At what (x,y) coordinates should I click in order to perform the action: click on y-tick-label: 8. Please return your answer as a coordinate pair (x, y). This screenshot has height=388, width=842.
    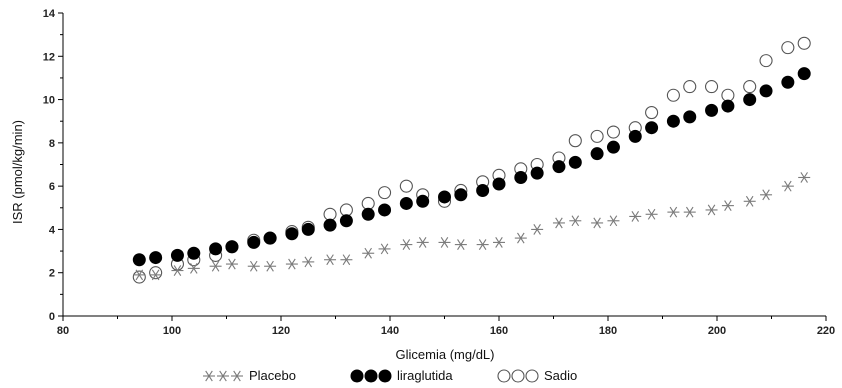
    Looking at the image, I should click on (52, 144).